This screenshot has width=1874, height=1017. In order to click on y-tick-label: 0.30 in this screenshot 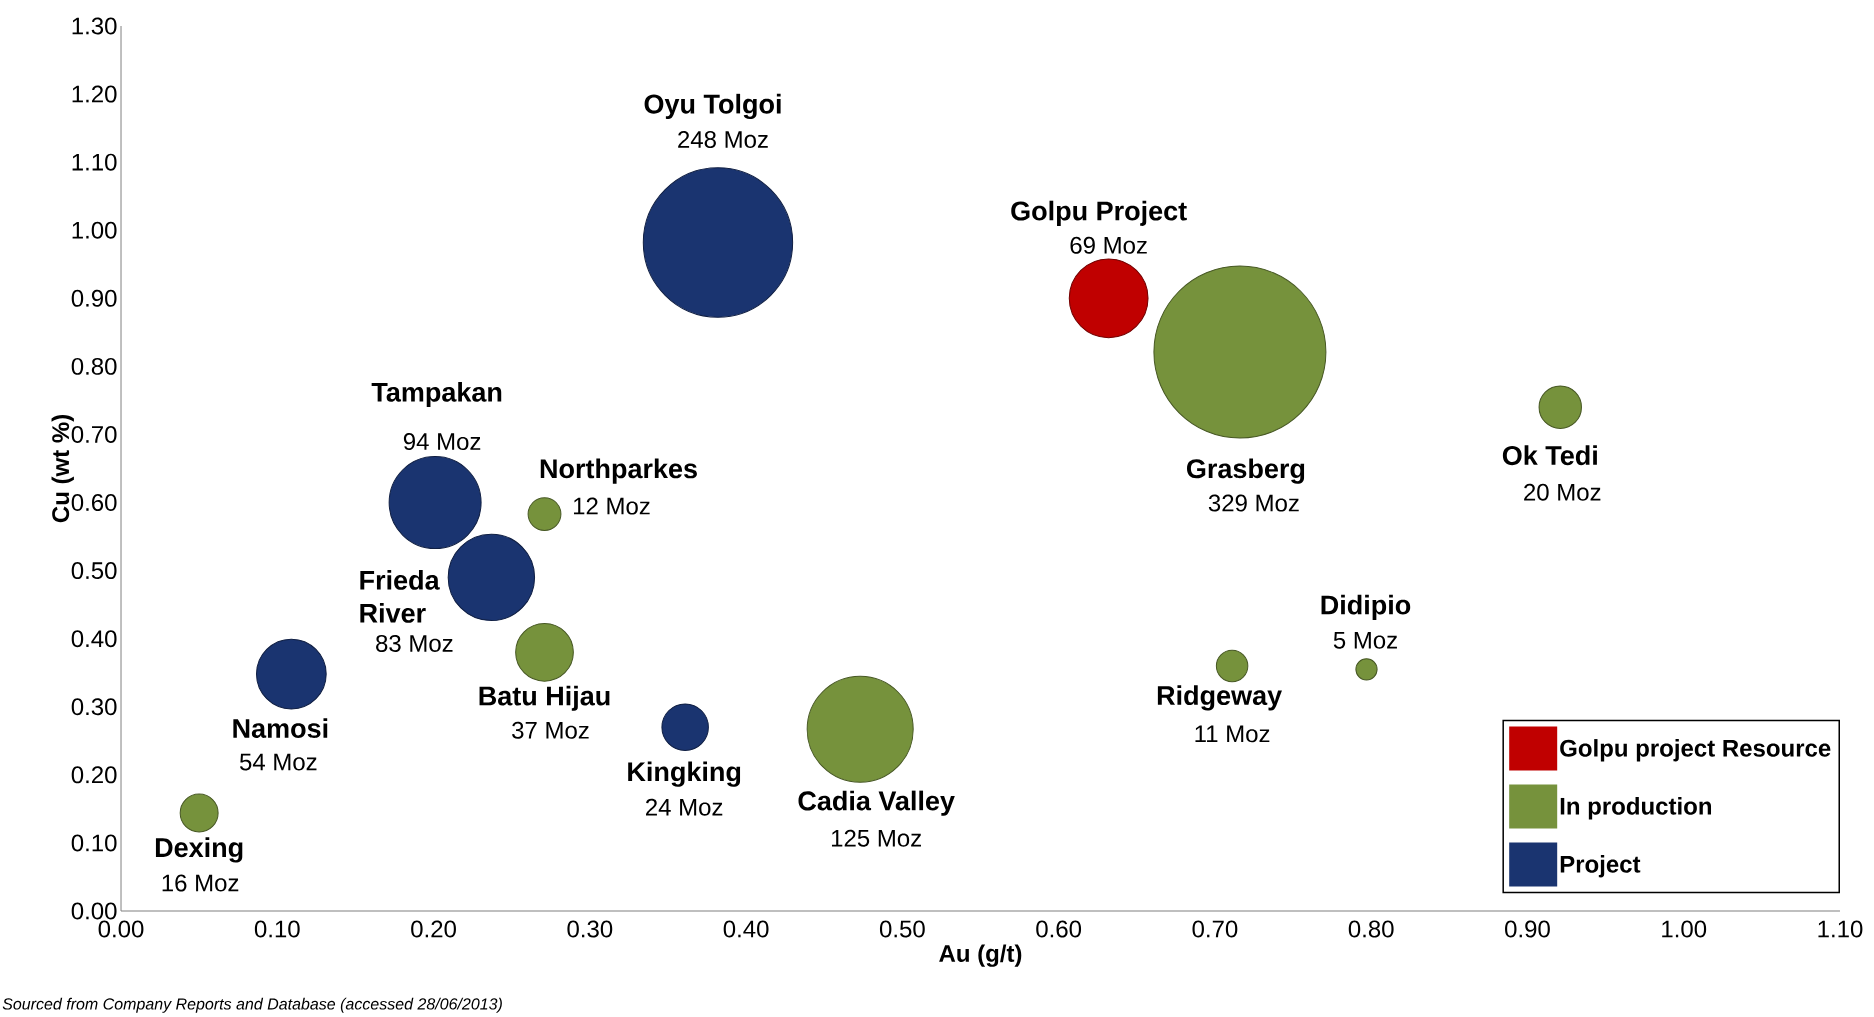, I will do `click(94, 707)`.